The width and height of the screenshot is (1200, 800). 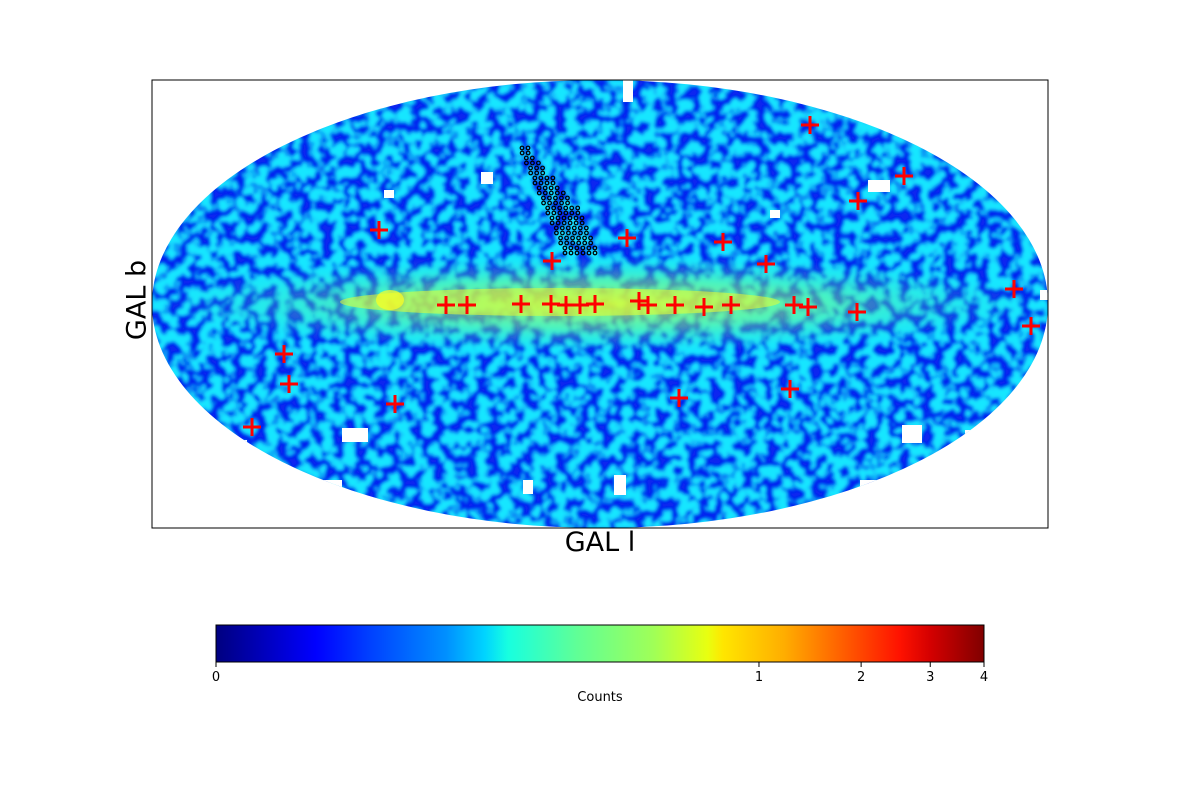 What do you see at coordinates (600, 697) in the screenshot?
I see `colorbar-label: Counts` at bounding box center [600, 697].